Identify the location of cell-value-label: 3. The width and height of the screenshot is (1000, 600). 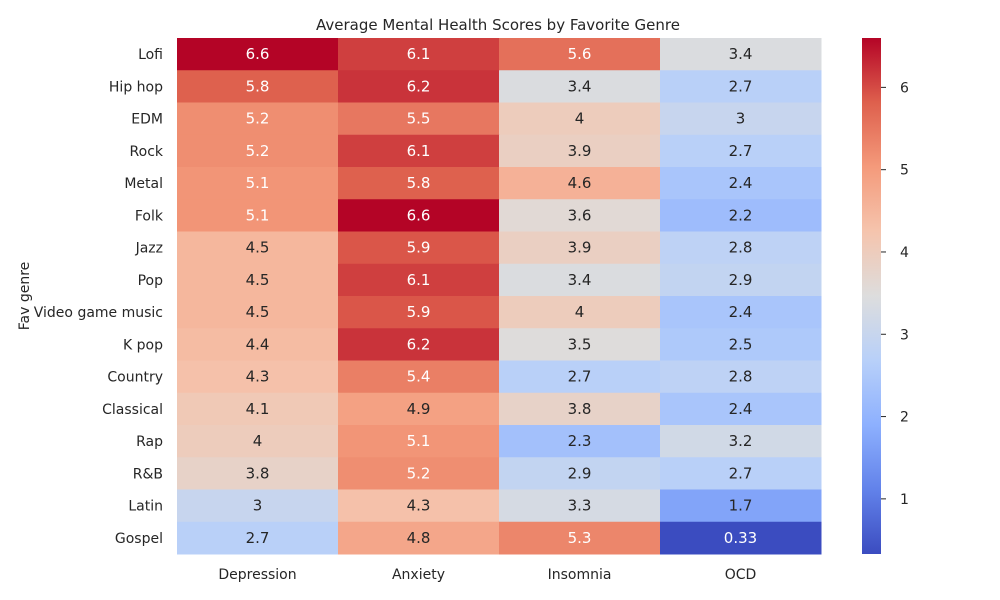
(741, 119).